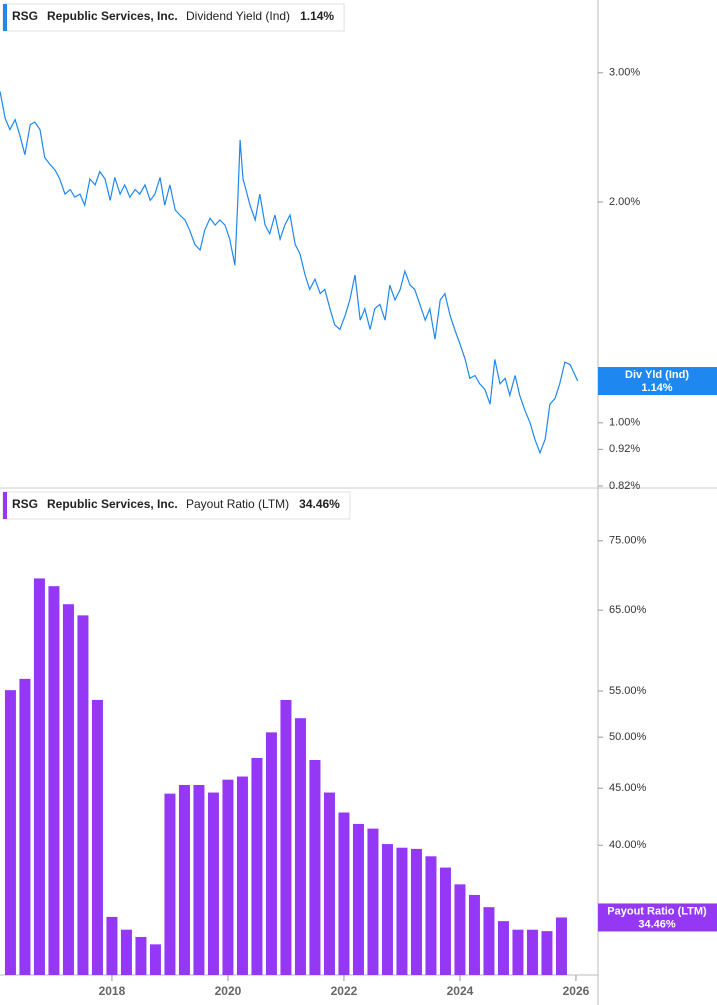  What do you see at coordinates (624, 486) in the screenshot?
I see `y-tick-label: 0.82%` at bounding box center [624, 486].